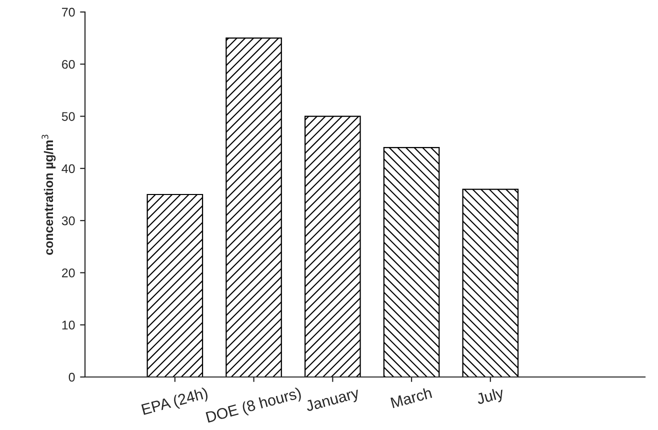  Describe the element at coordinates (68, 12) in the screenshot. I see `y-tick-label: 70` at that location.